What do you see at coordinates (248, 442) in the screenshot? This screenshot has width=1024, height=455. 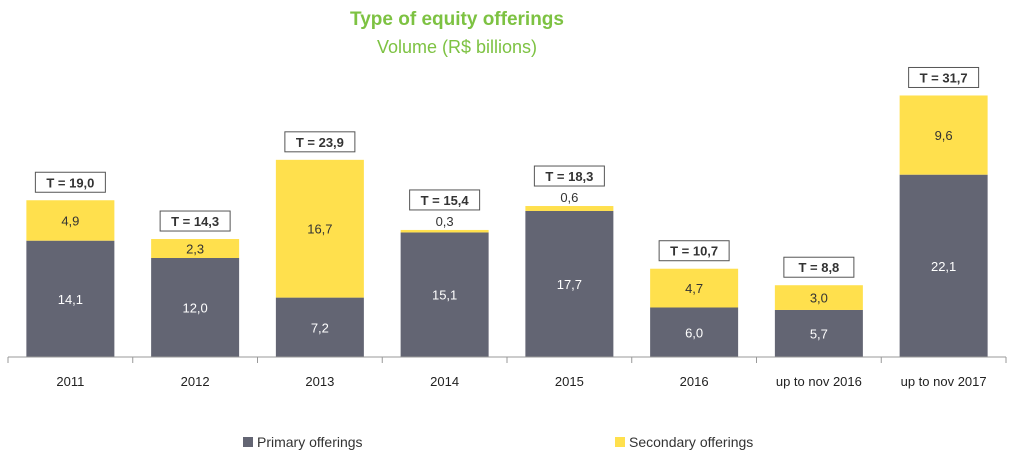 I see `legend-swatch-primary` at bounding box center [248, 442].